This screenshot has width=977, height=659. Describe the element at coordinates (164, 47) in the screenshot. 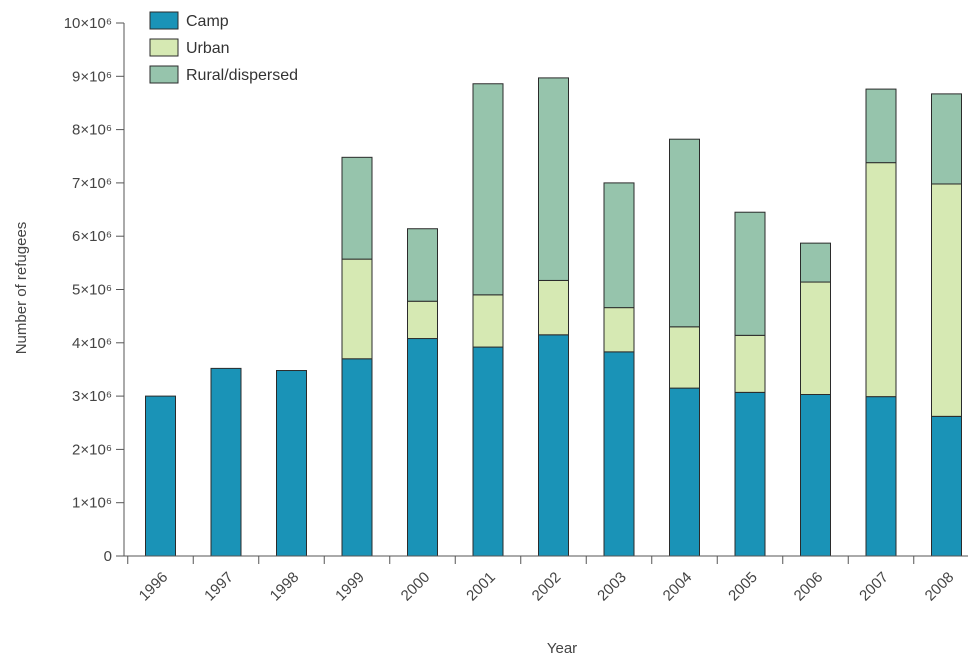

I see `legend-swatch-urban` at that location.